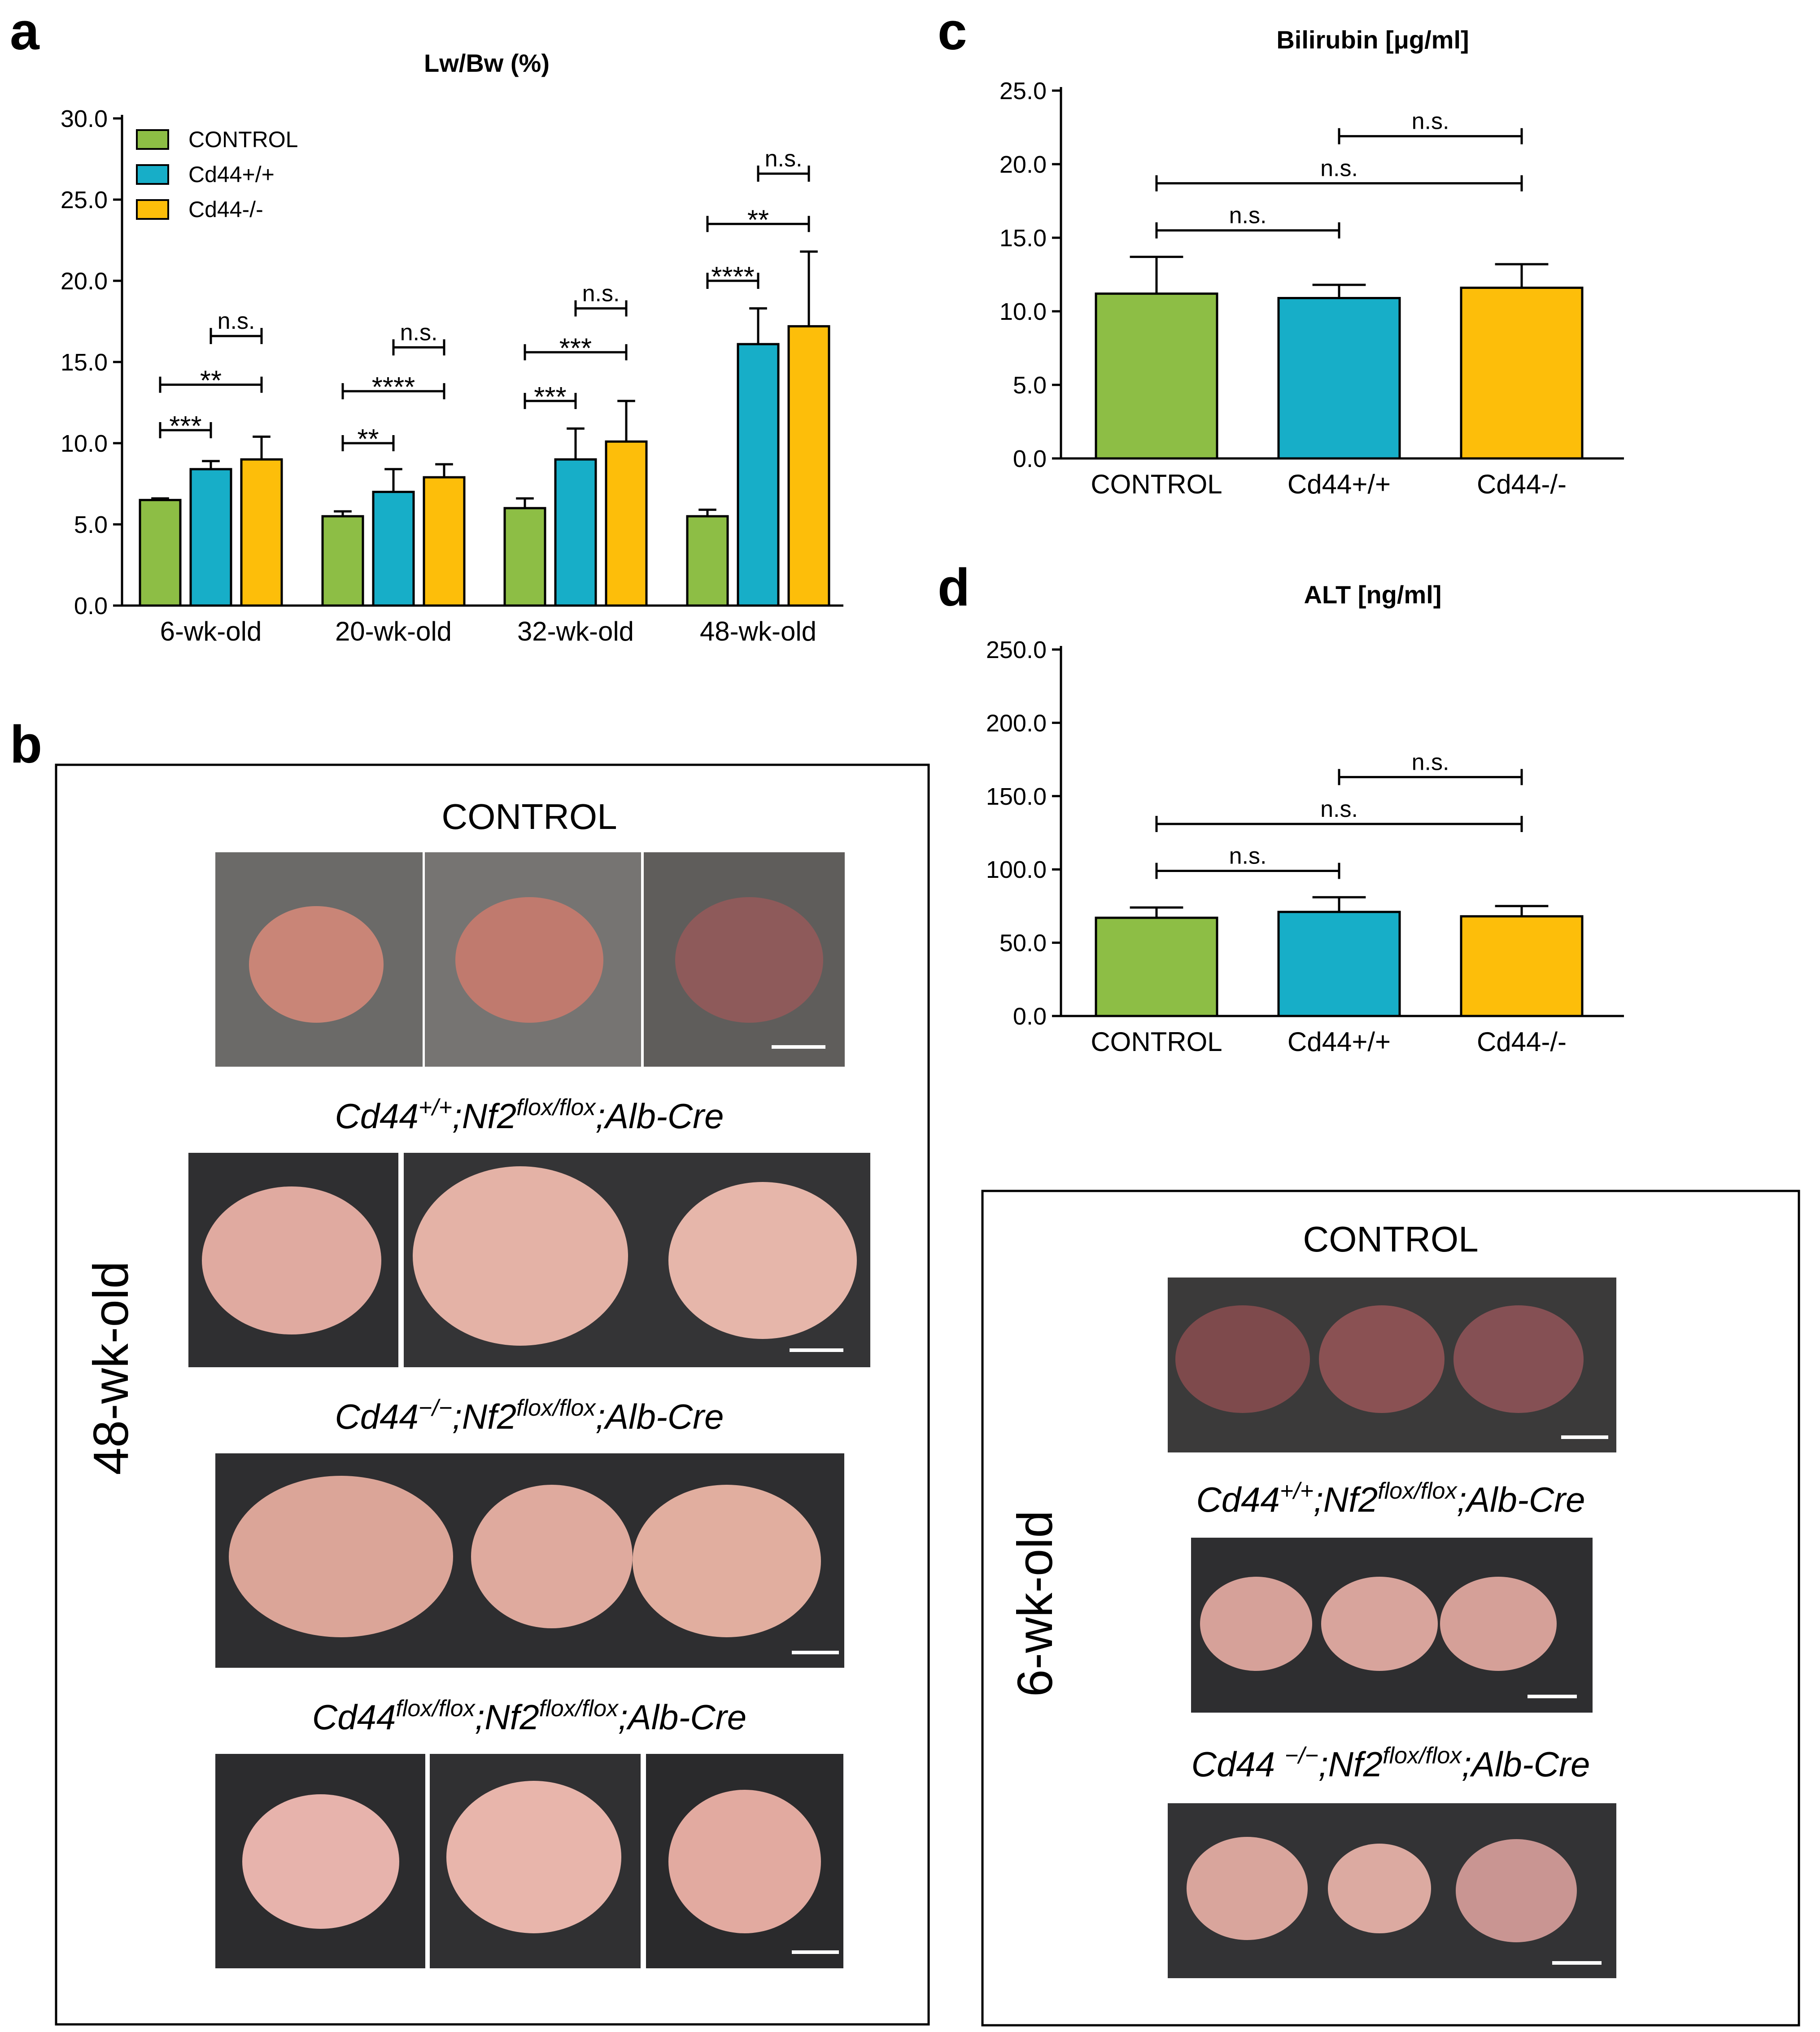 This screenshot has height=2032, width=1820. I want to click on alt-y-tick-label: 150.0, so click(1016, 796).